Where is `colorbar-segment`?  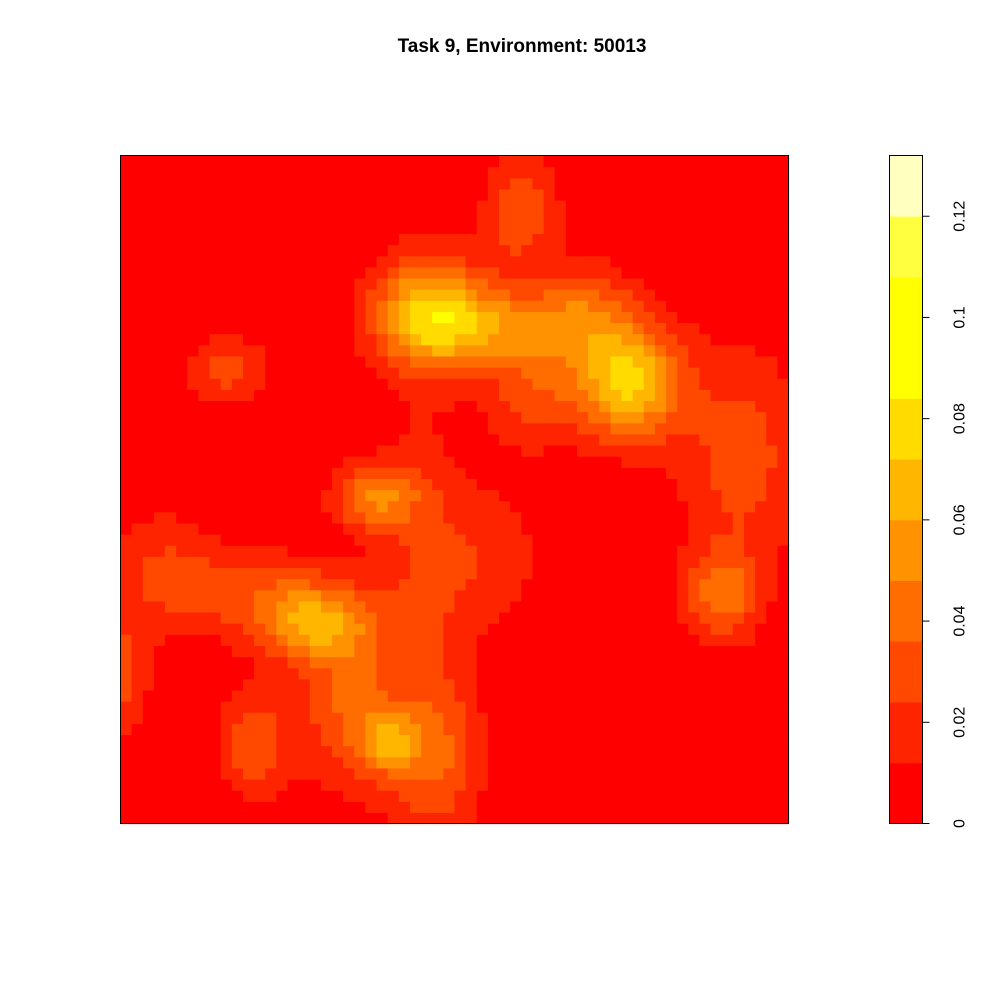 colorbar-segment is located at coordinates (906, 429).